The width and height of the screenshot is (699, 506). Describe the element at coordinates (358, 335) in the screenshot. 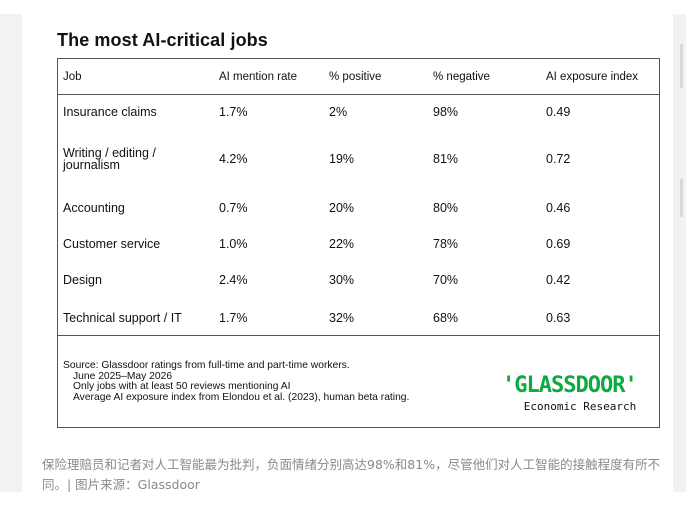

I see `table-divider` at that location.